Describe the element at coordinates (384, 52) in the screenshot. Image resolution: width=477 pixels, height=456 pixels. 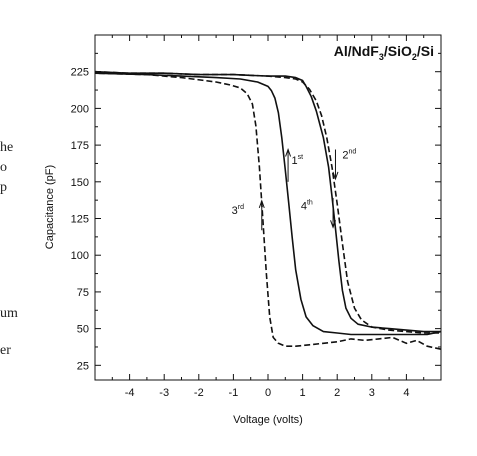
I see `chart-title: Al/NdF3/SiO2/Si` at that location.